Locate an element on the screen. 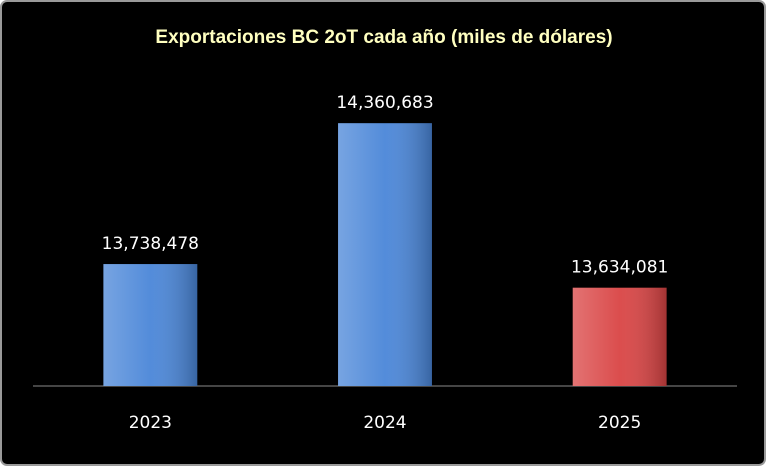  value-label: 13,738,478 is located at coordinates (150, 244).